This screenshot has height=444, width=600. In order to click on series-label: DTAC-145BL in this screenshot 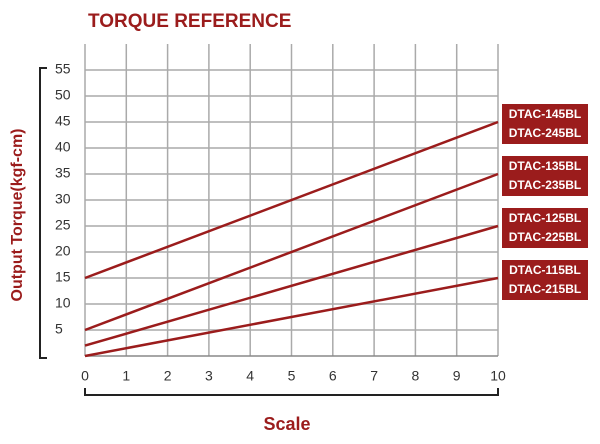, I will do `click(545, 114)`.